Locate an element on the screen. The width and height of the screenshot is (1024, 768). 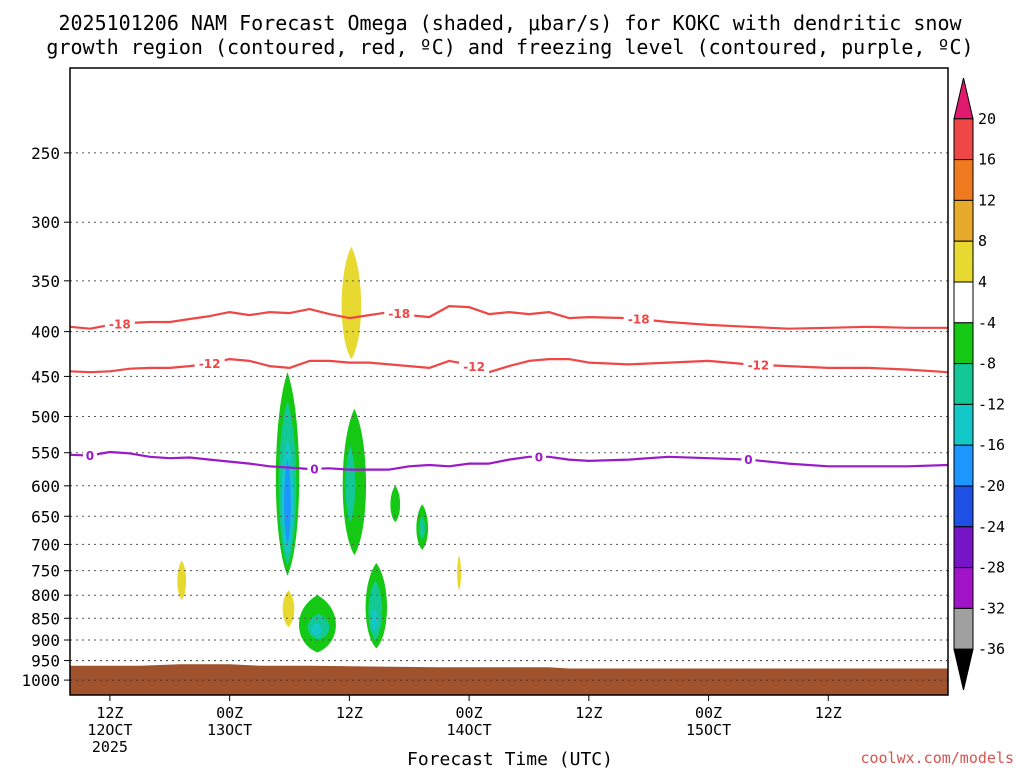
x-axis-label: Forecast Time (UTC) is located at coordinates (510, 758).